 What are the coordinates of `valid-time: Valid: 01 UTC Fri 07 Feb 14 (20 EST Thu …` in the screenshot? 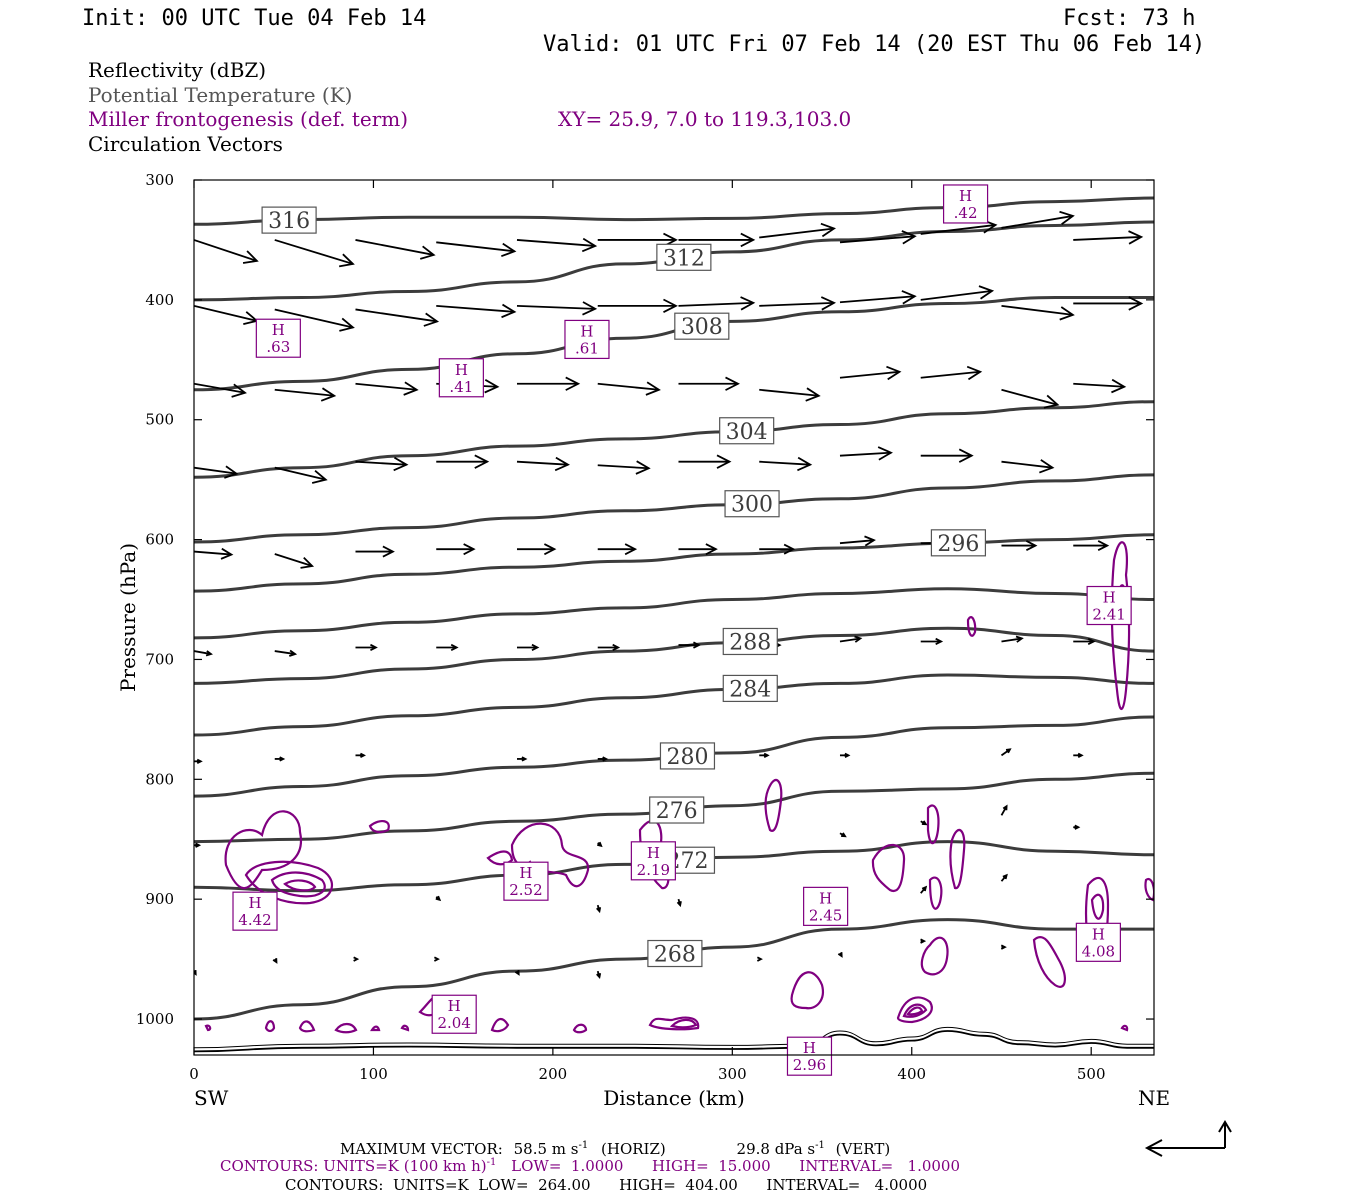 It's located at (874, 44).